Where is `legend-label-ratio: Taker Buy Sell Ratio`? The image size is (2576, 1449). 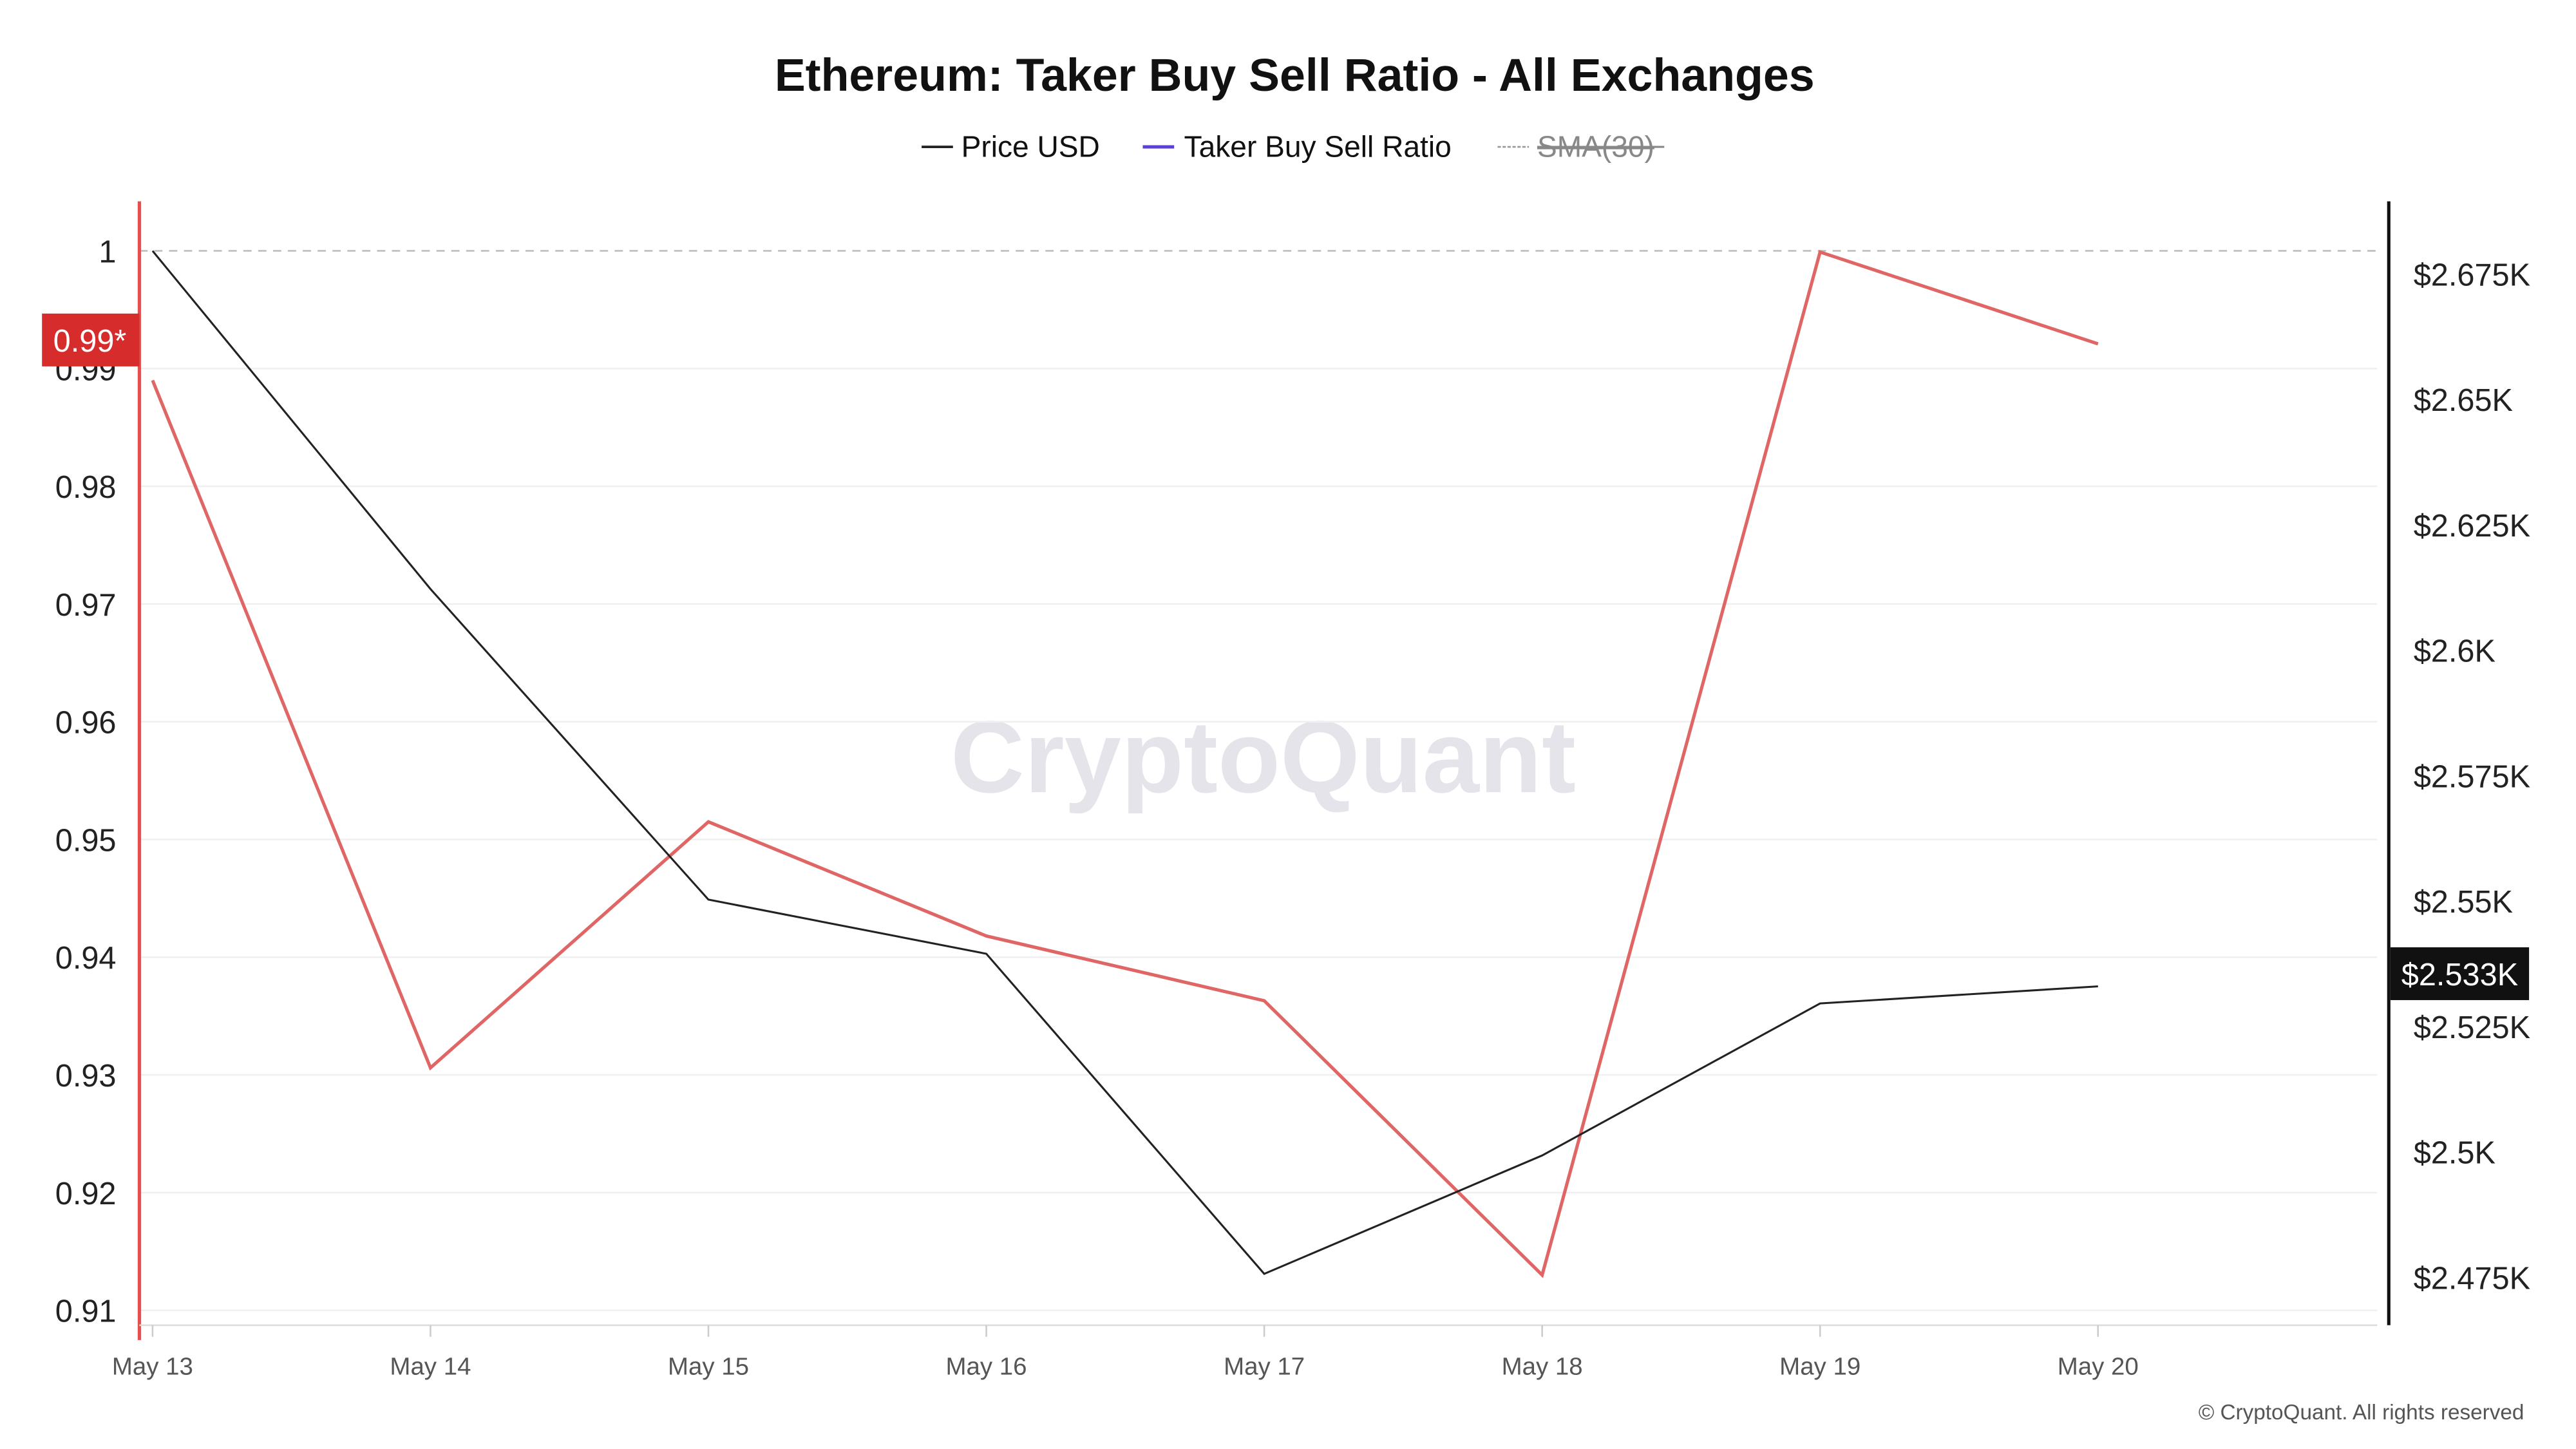
legend-label-ratio: Taker Buy Sell Ratio is located at coordinates (1318, 146).